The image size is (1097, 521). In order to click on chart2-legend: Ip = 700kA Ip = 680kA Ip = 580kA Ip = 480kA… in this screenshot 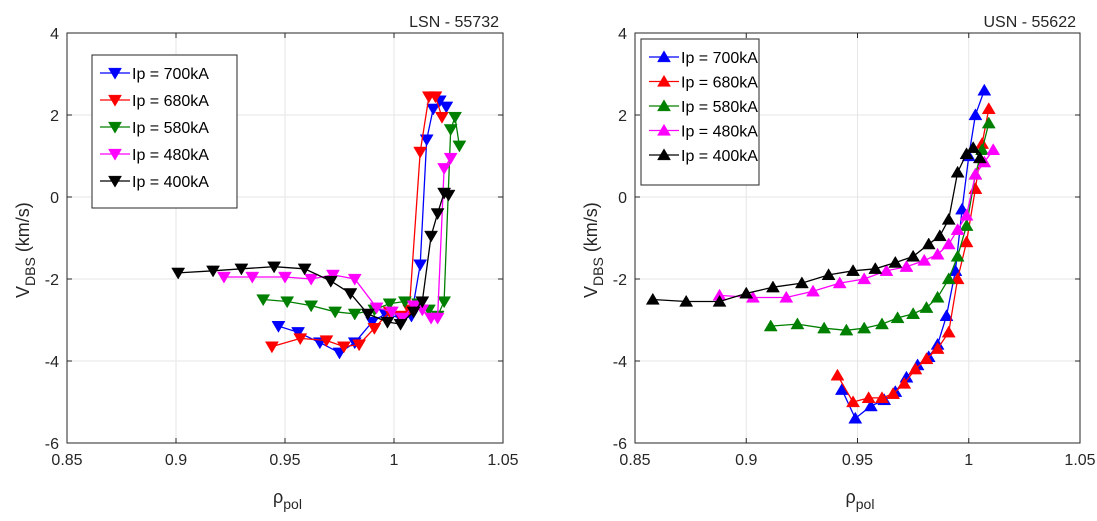, I will do `click(700, 112)`.